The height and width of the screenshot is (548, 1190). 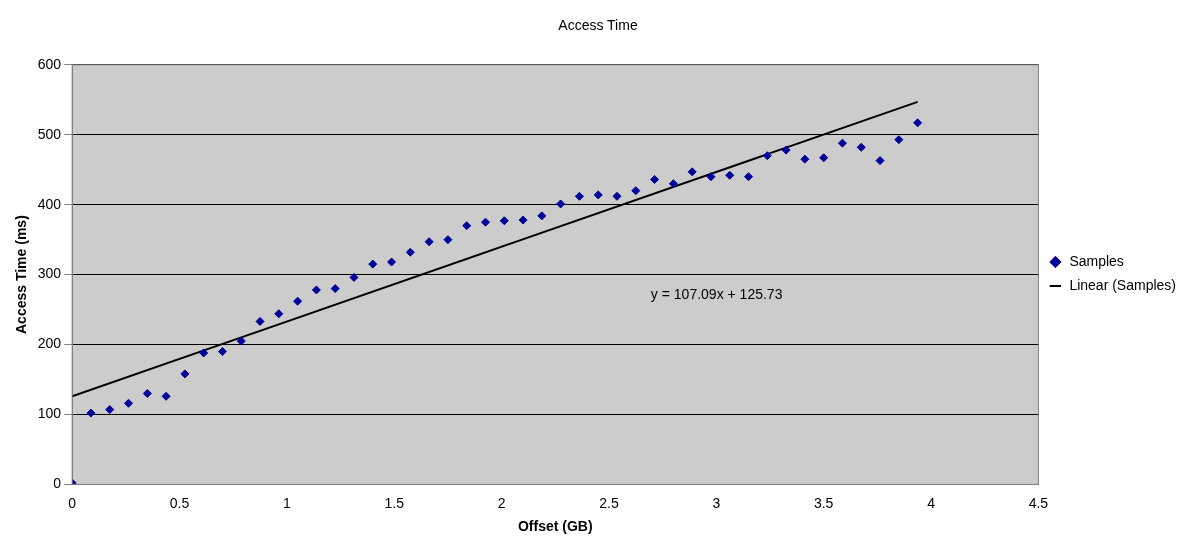 What do you see at coordinates (49, 203) in the screenshot?
I see `y-tick-label: 400` at bounding box center [49, 203].